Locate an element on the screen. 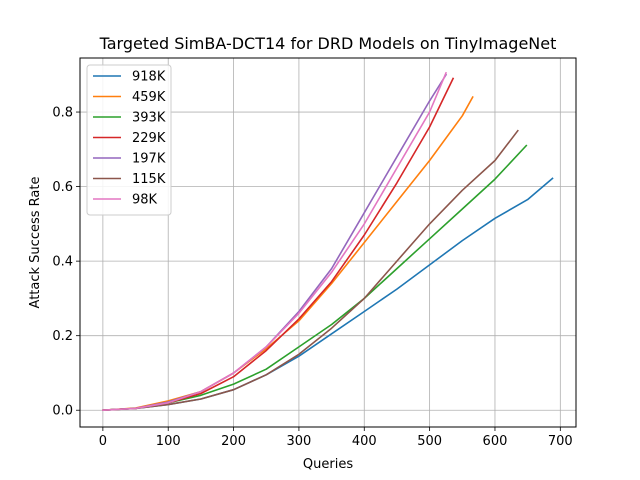 This screenshot has height=480, width=640. y-tick-label: 0.0 is located at coordinates (62, 411).